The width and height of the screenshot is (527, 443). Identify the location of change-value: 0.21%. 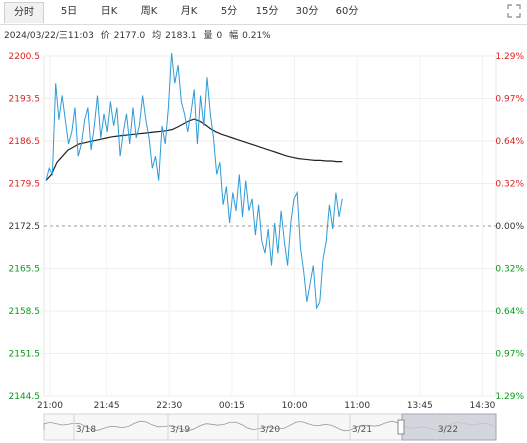
(256, 36).